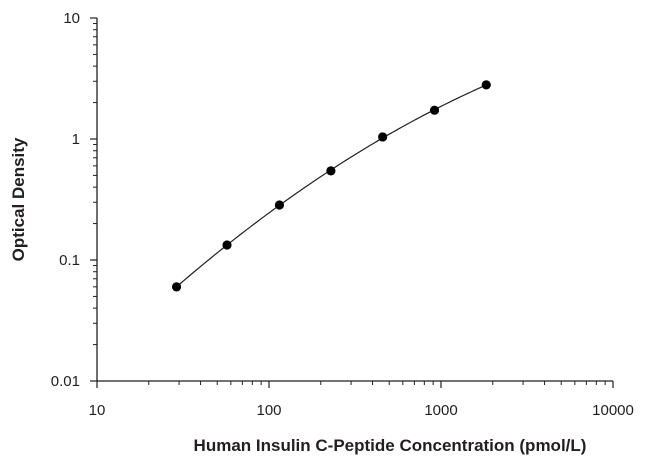 This screenshot has width=650, height=470. I want to click on y-tick-label: 10, so click(71, 18).